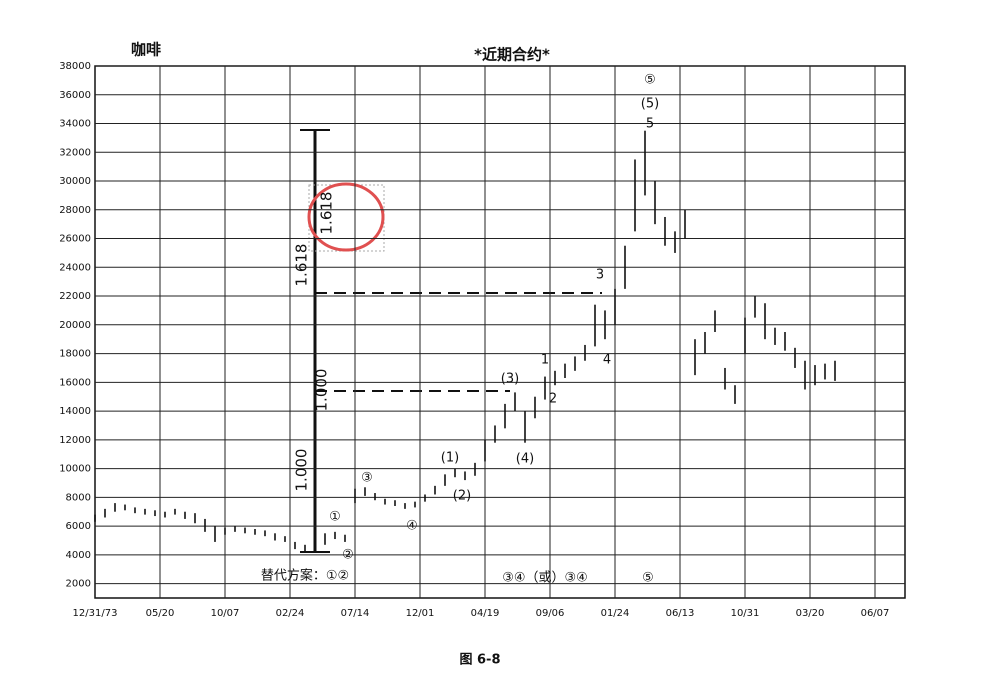 This screenshot has height=682, width=983. Describe the element at coordinates (146, 50) in the screenshot. I see `chart-title: 咖啡` at that location.